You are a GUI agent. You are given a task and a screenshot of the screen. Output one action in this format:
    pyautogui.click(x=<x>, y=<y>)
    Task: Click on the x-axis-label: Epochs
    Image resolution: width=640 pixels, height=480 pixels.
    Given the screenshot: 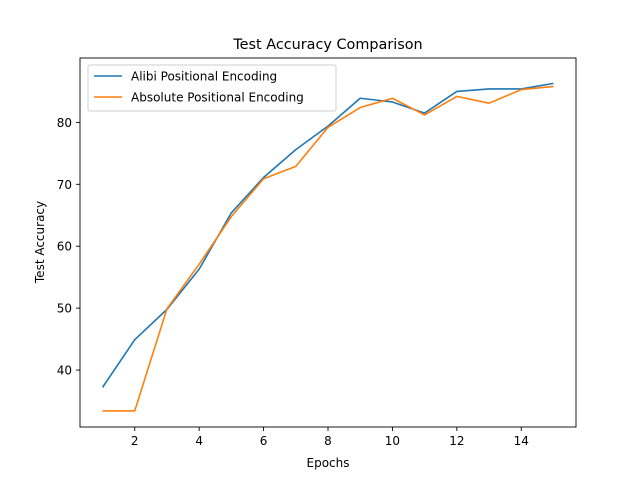 What is the action you would take?
    pyautogui.click(x=328, y=463)
    